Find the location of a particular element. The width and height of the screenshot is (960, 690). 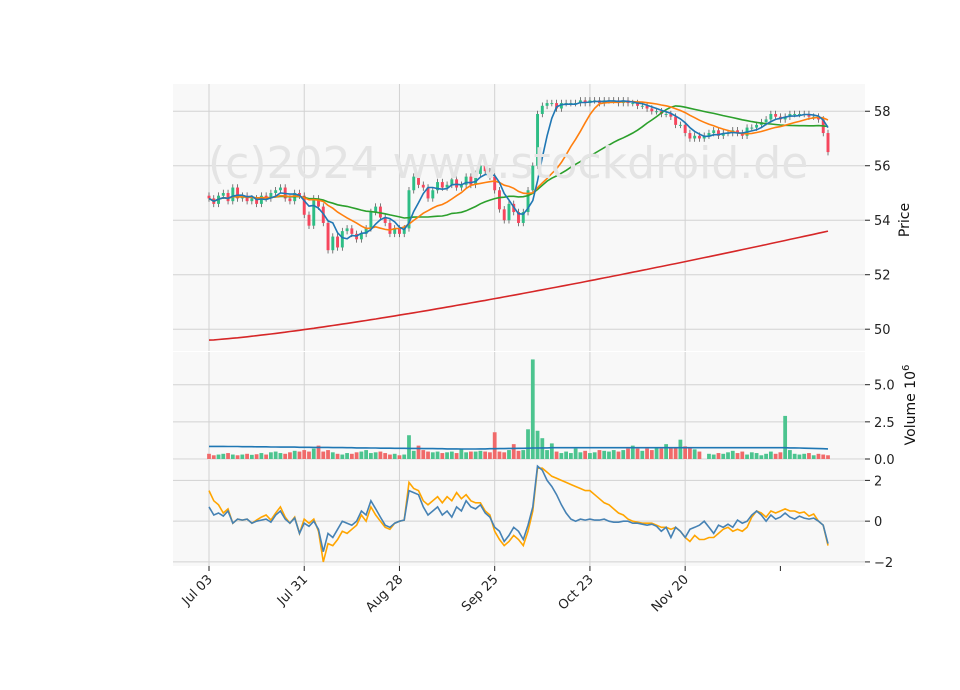

volume-panel-background is located at coordinates (519, 405).